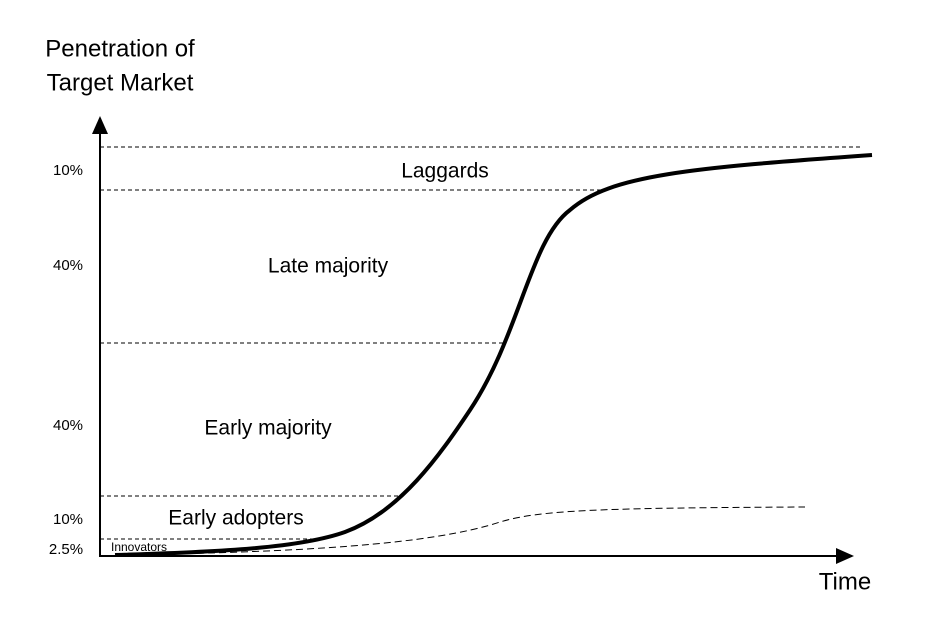  Describe the element at coordinates (845, 581) in the screenshot. I see `x-axis-label: Time` at that location.